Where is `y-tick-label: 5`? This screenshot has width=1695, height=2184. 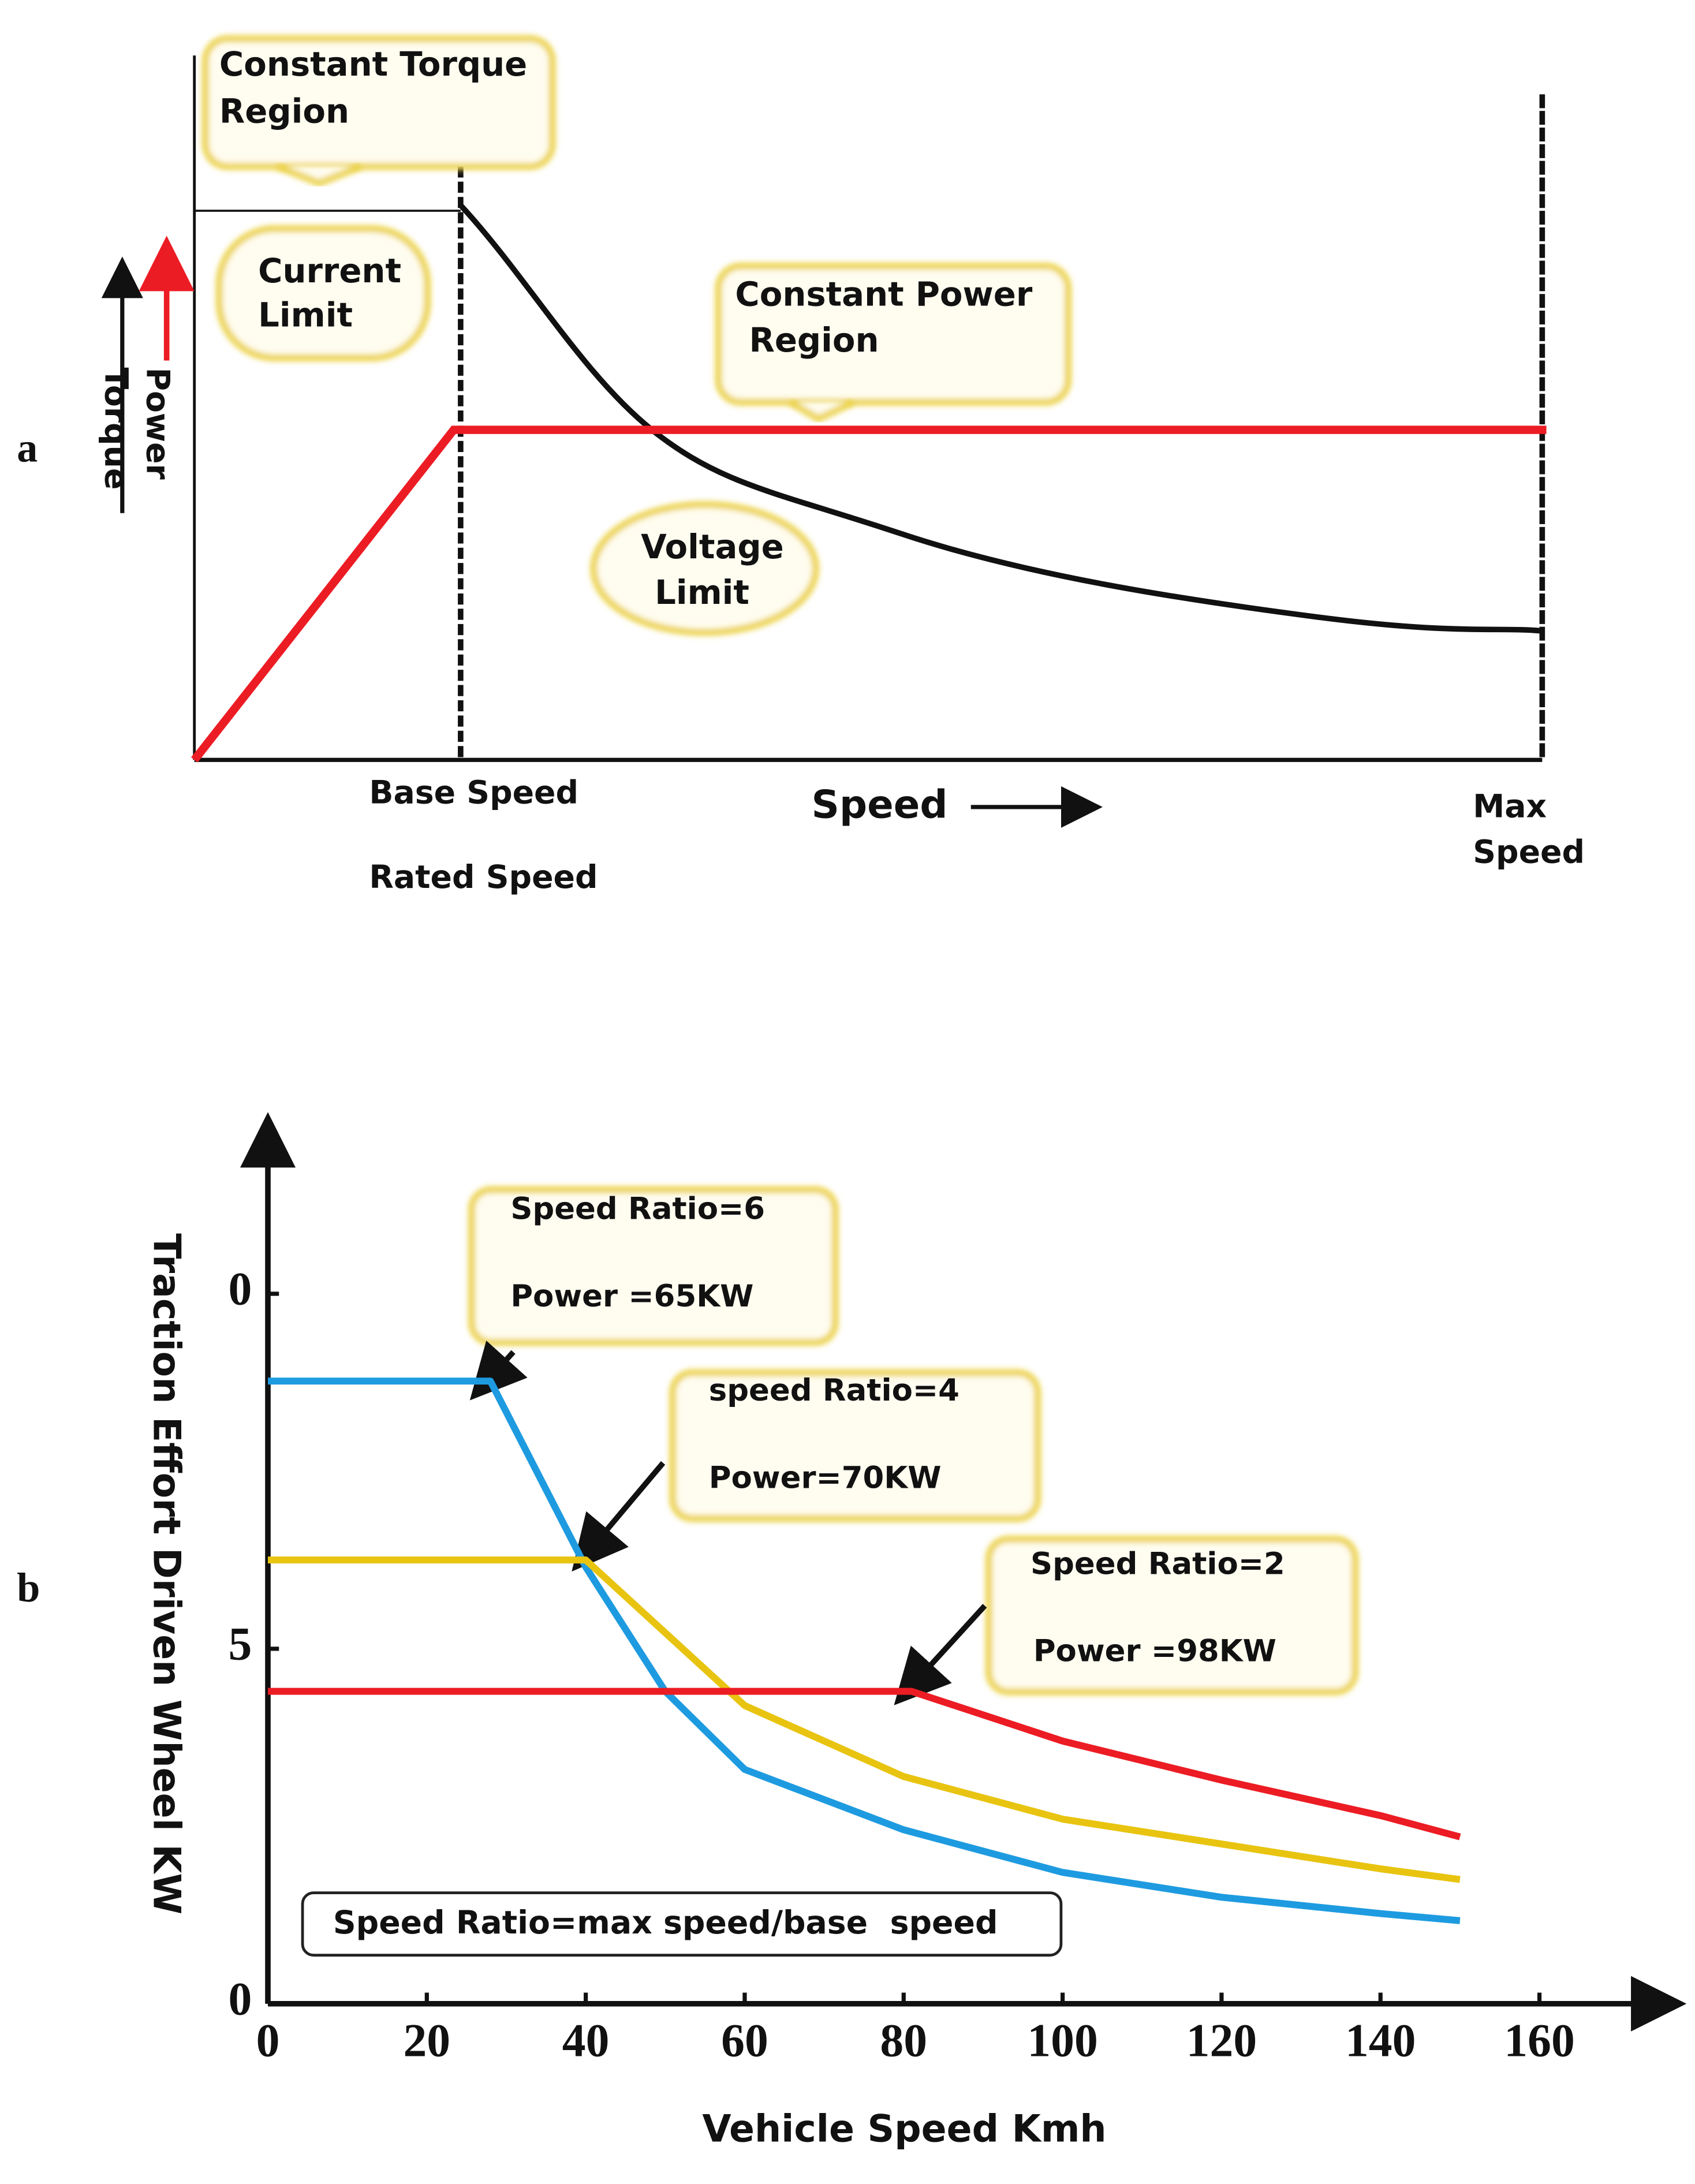
y-tick-label: 5 is located at coordinates (241, 1644).